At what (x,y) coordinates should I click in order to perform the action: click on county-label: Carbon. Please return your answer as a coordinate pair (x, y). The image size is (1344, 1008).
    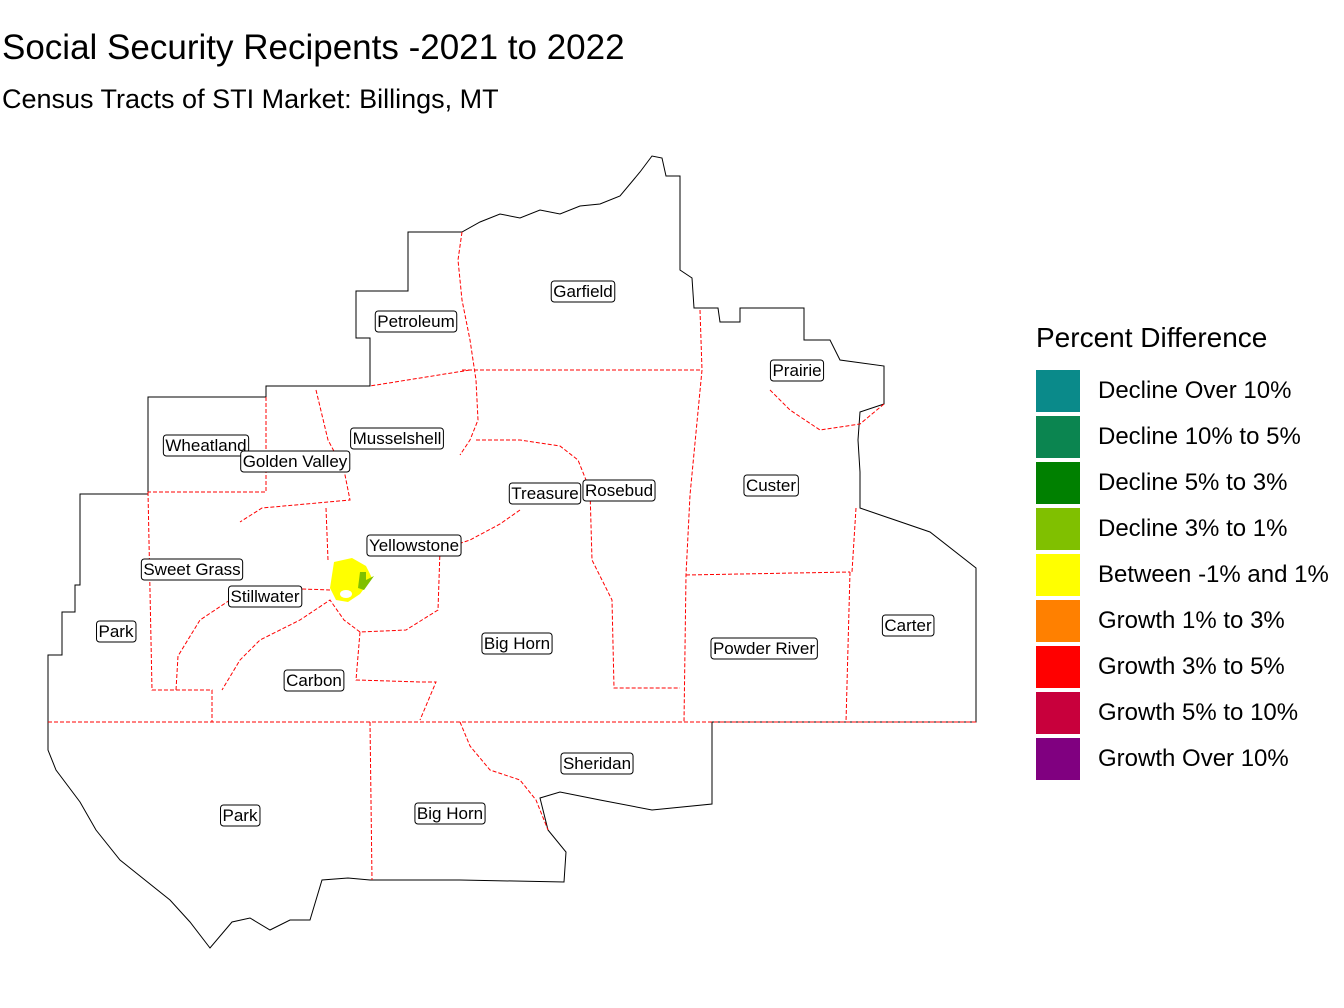
    Looking at the image, I should click on (314, 680).